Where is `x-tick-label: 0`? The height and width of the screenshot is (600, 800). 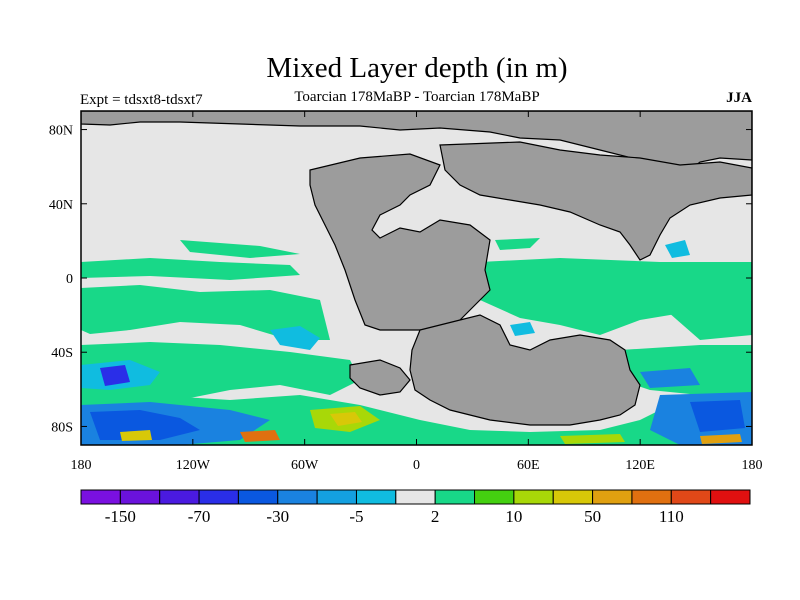 x-tick-label: 0 is located at coordinates (416, 465).